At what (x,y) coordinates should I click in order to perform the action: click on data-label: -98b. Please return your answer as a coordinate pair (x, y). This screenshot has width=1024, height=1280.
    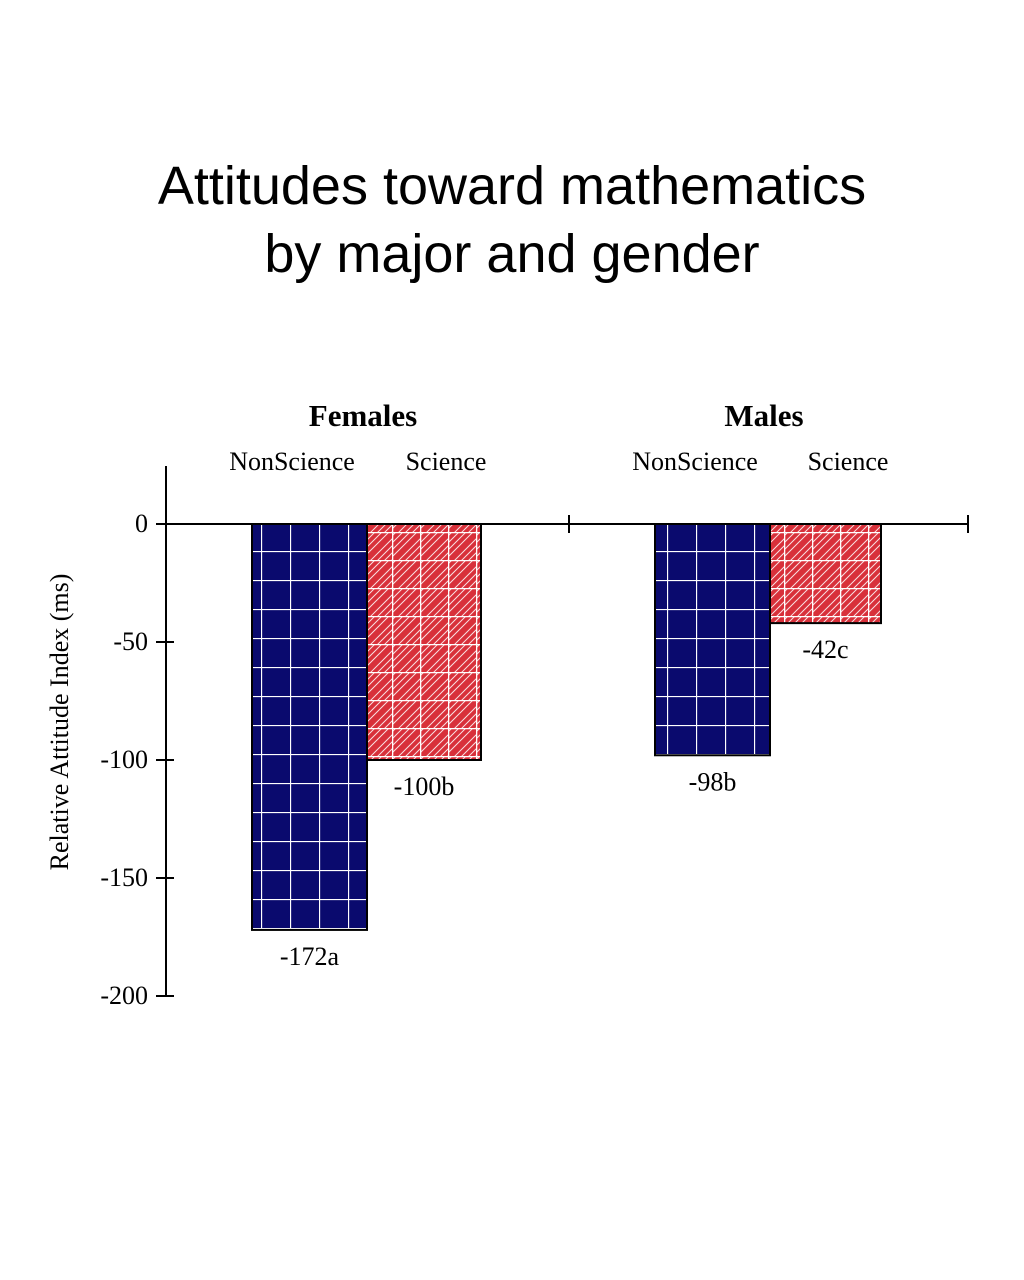
    Looking at the image, I should click on (713, 781).